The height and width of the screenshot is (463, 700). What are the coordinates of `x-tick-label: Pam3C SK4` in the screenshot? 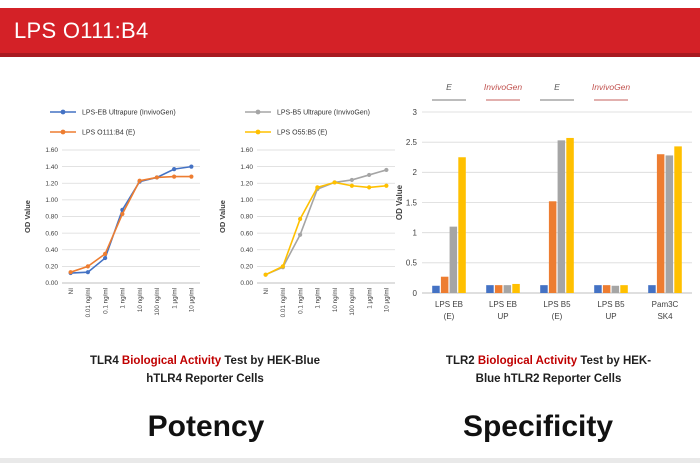 It's located at (665, 310).